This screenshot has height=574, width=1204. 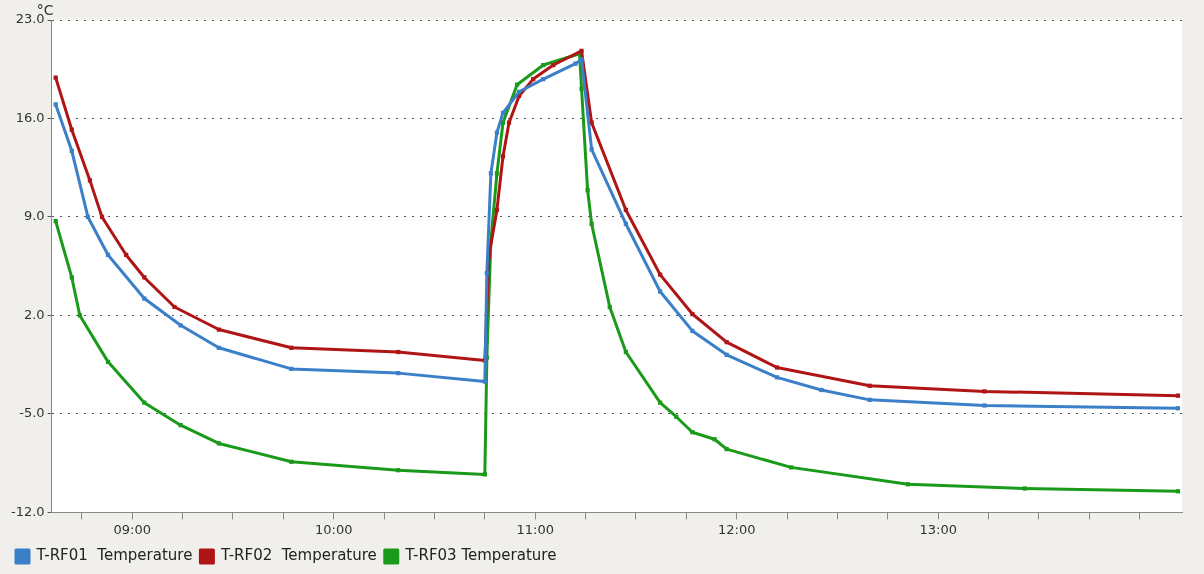 I want to click on x-tick-label: 11:00, so click(x=535, y=529).